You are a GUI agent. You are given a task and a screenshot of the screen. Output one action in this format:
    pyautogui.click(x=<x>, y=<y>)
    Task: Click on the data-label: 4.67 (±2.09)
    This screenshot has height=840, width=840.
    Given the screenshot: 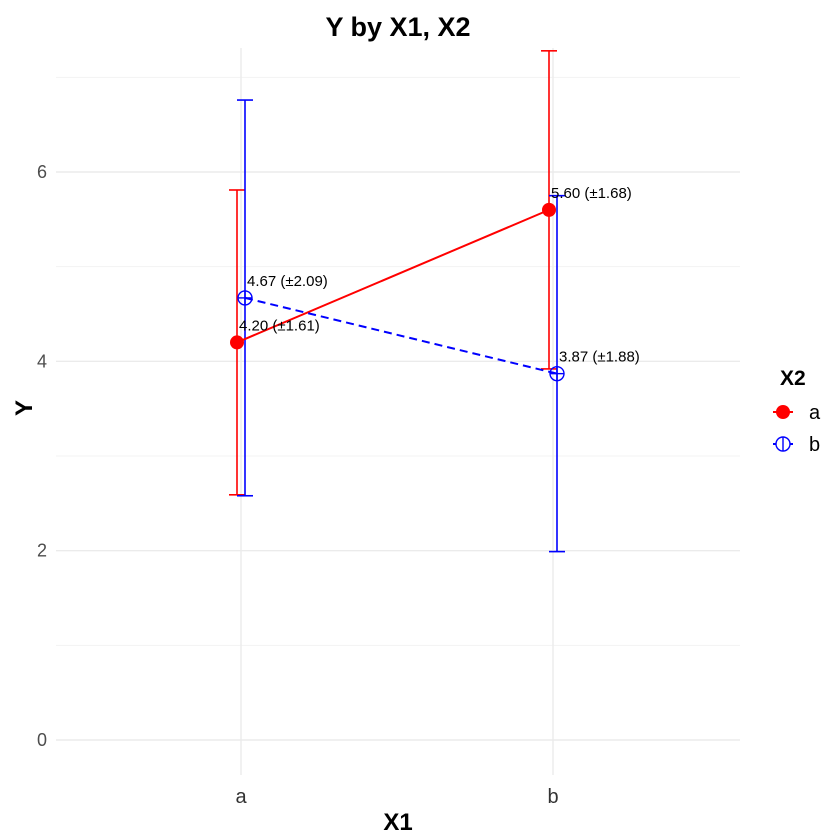 What is the action you would take?
    pyautogui.click(x=287, y=281)
    